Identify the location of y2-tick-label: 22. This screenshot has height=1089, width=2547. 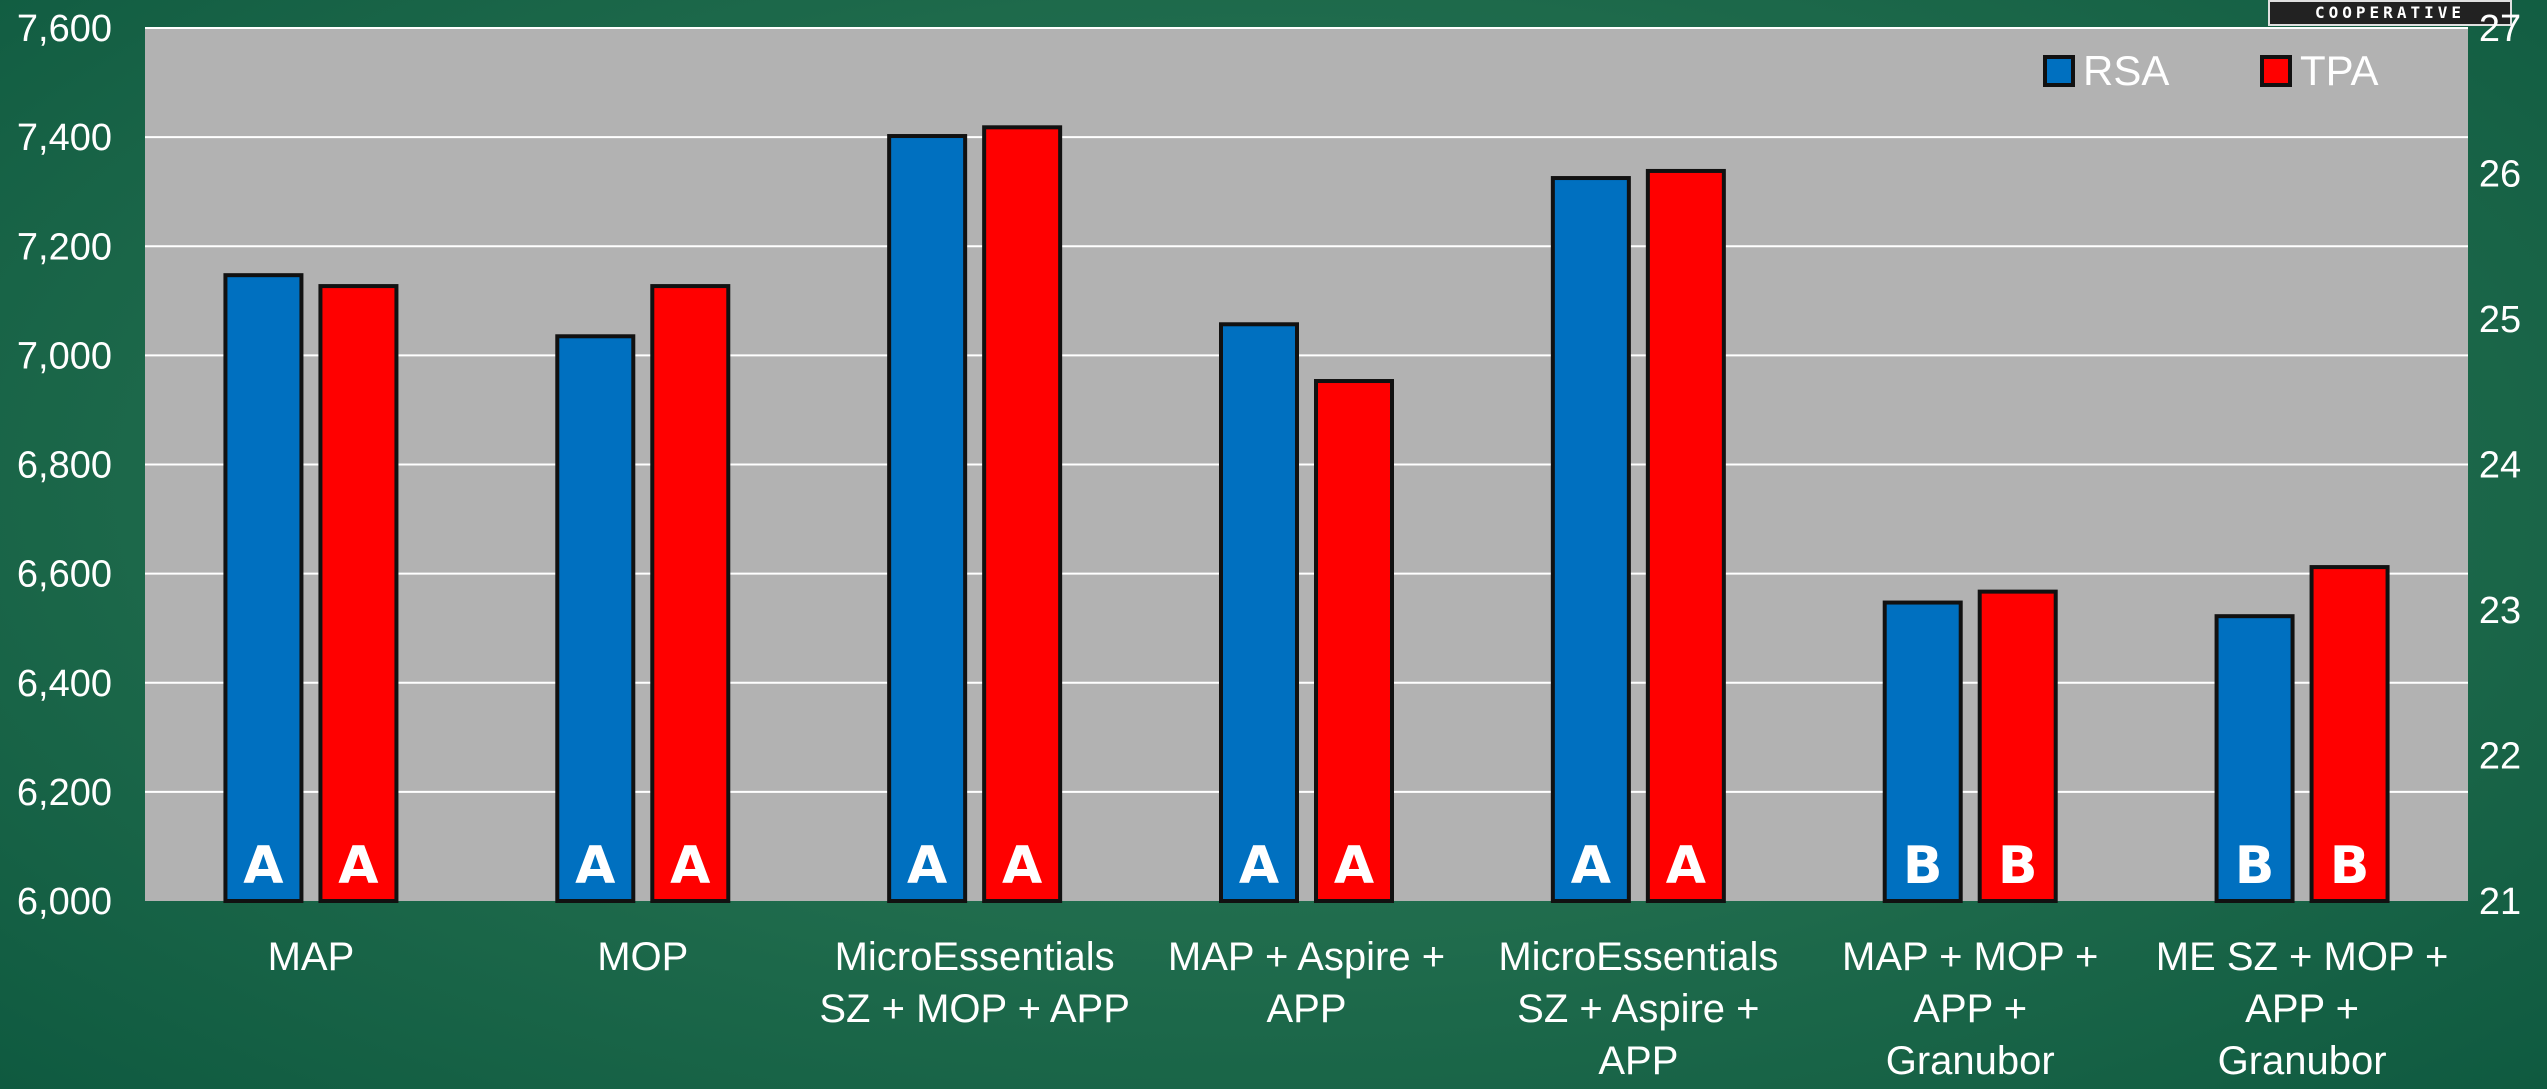
(2500, 757).